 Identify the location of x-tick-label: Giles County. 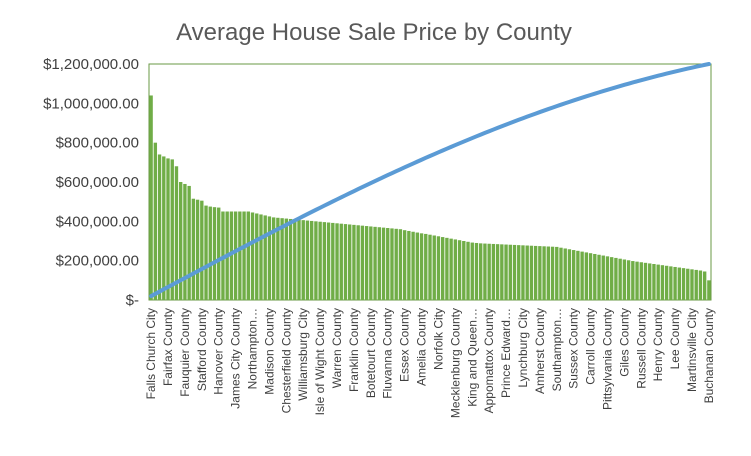
(624, 342).